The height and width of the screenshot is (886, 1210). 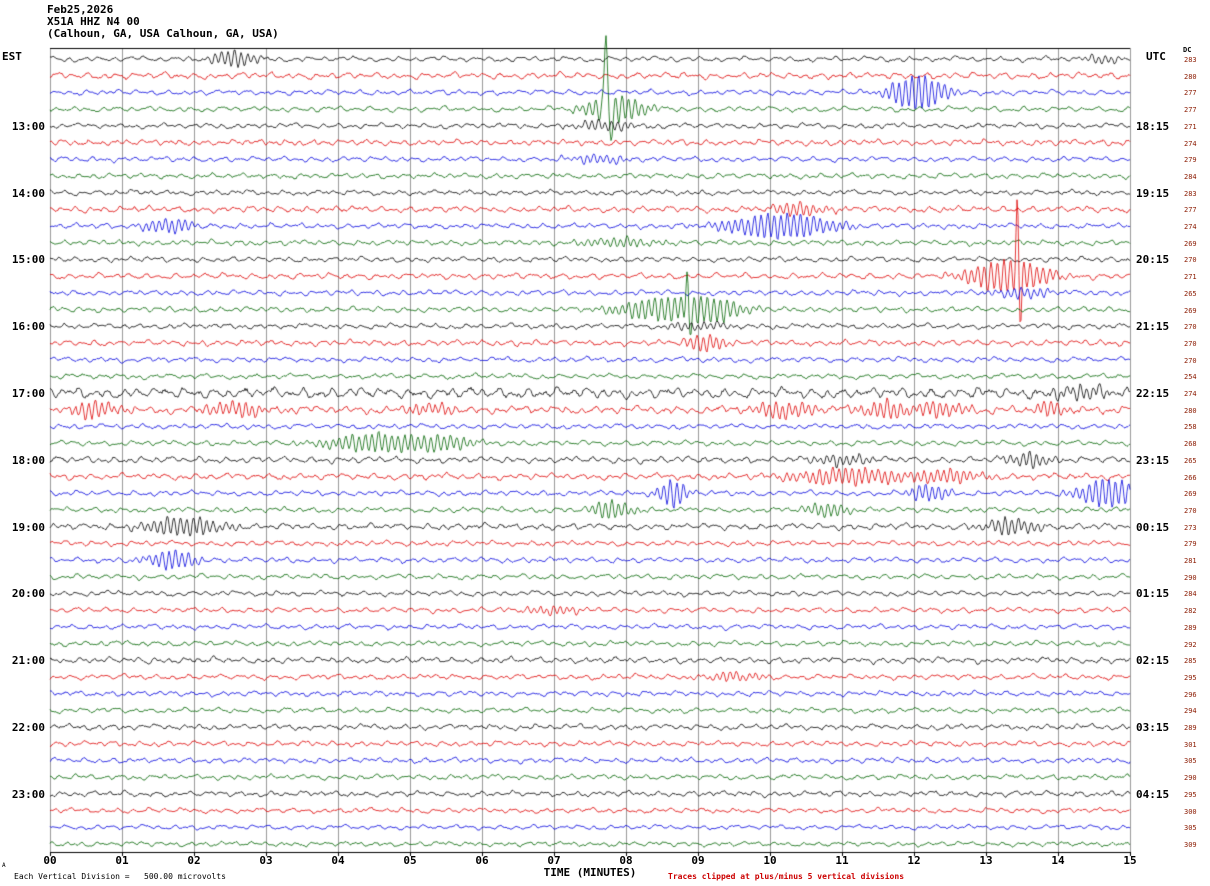 What do you see at coordinates (1187, 50) in the screenshot?
I see `dc-column-label: DC` at bounding box center [1187, 50].